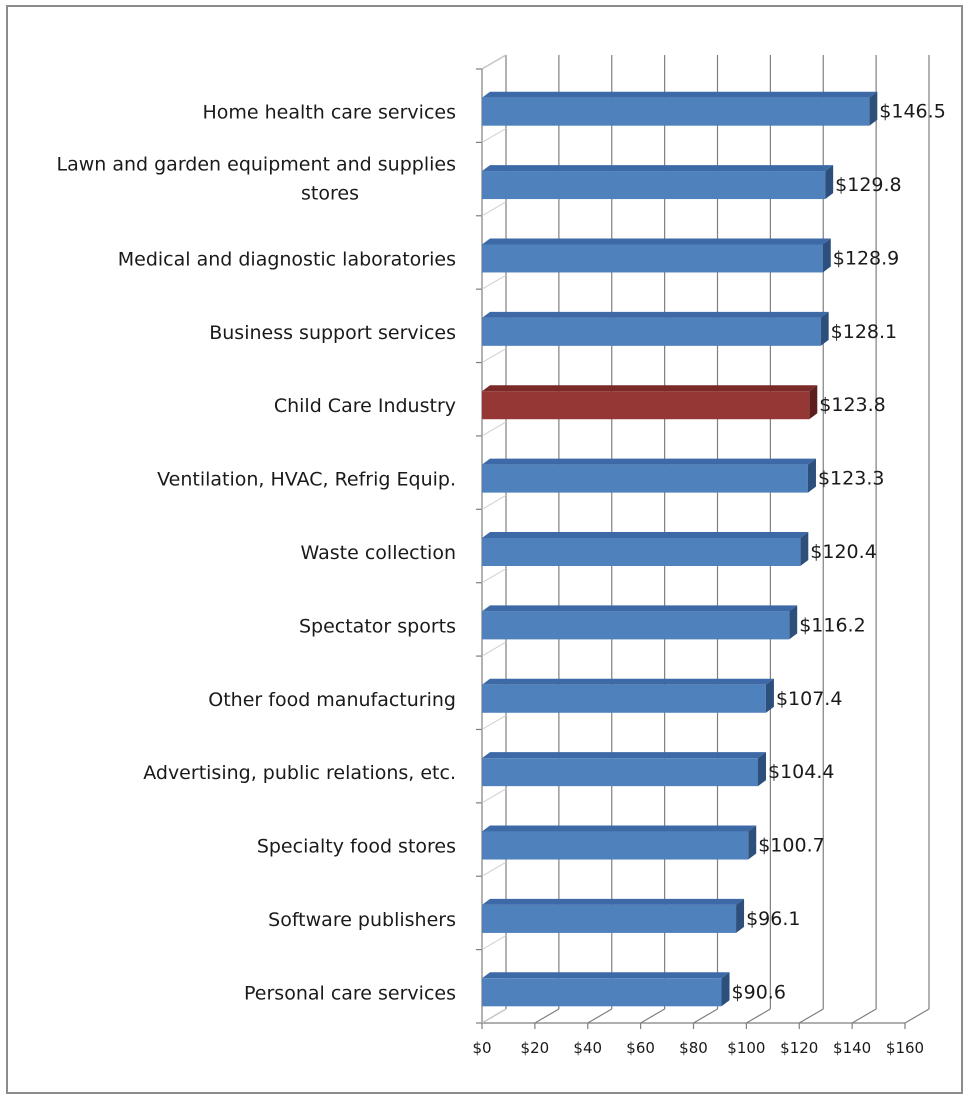 This screenshot has width=972, height=1099. What do you see at coordinates (843, 552) in the screenshot?
I see `value-label: $120.4` at bounding box center [843, 552].